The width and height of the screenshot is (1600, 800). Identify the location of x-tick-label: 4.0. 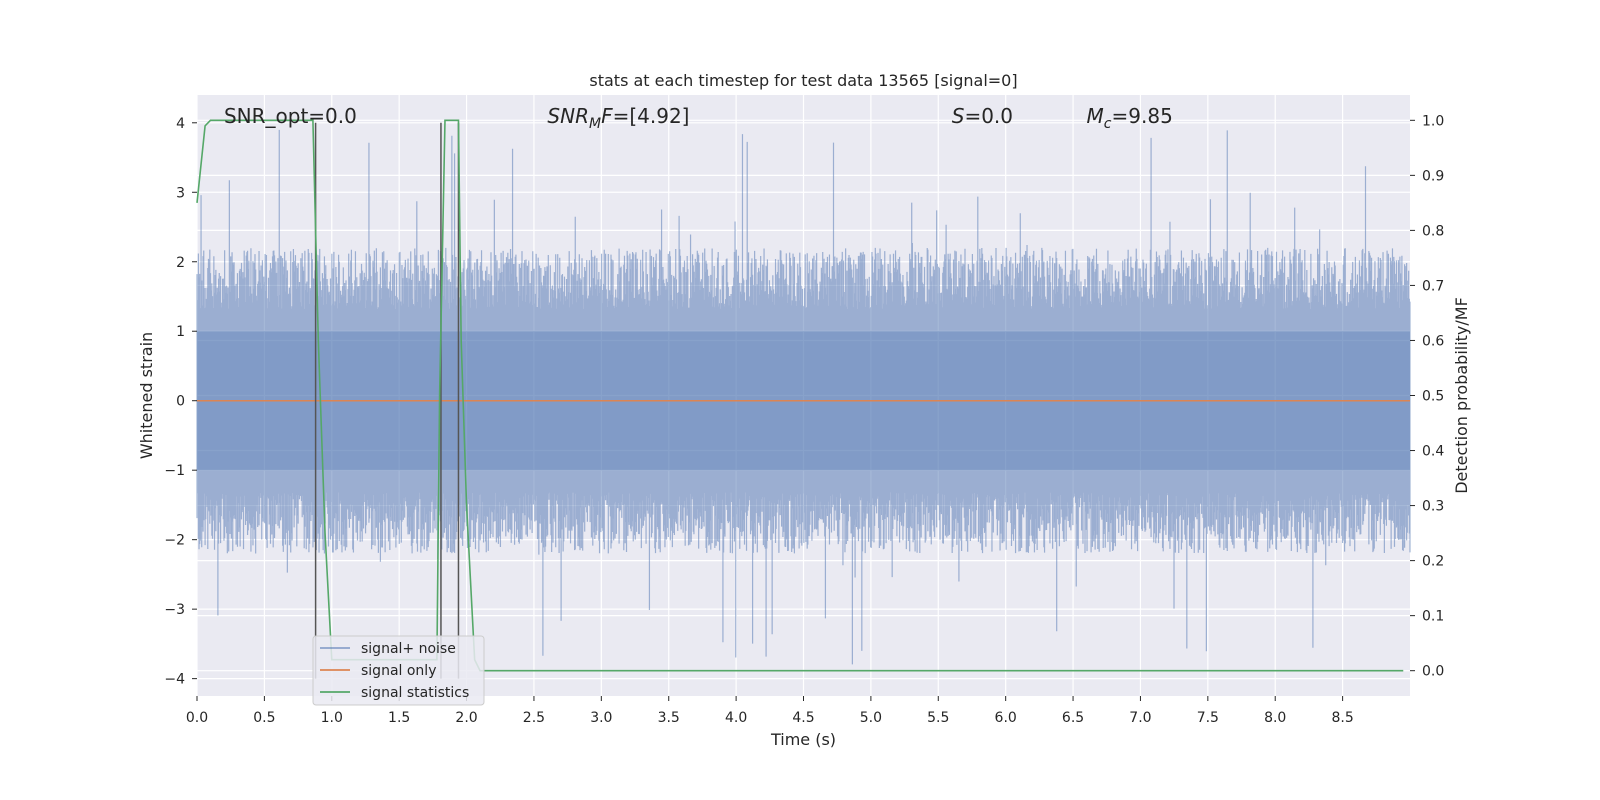
(736, 718).